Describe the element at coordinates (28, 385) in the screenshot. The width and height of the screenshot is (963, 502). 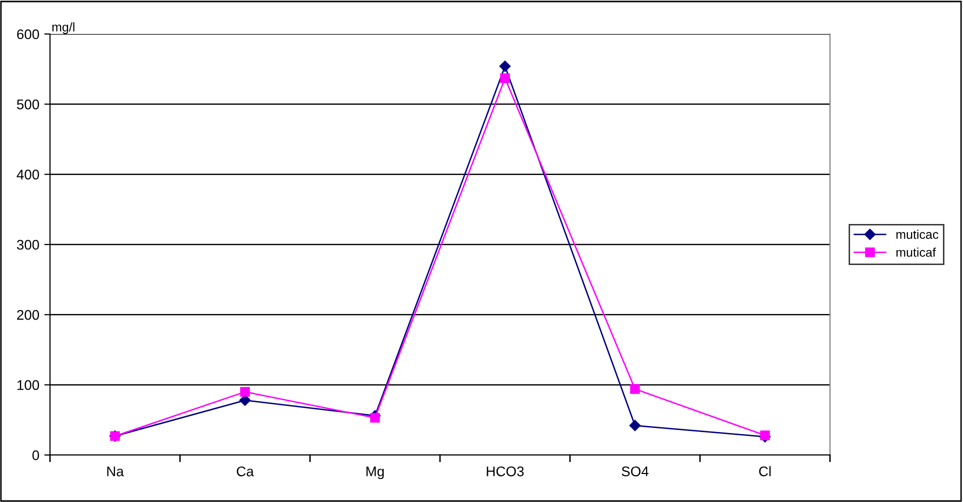
I see `y-tick-label: 100` at that location.